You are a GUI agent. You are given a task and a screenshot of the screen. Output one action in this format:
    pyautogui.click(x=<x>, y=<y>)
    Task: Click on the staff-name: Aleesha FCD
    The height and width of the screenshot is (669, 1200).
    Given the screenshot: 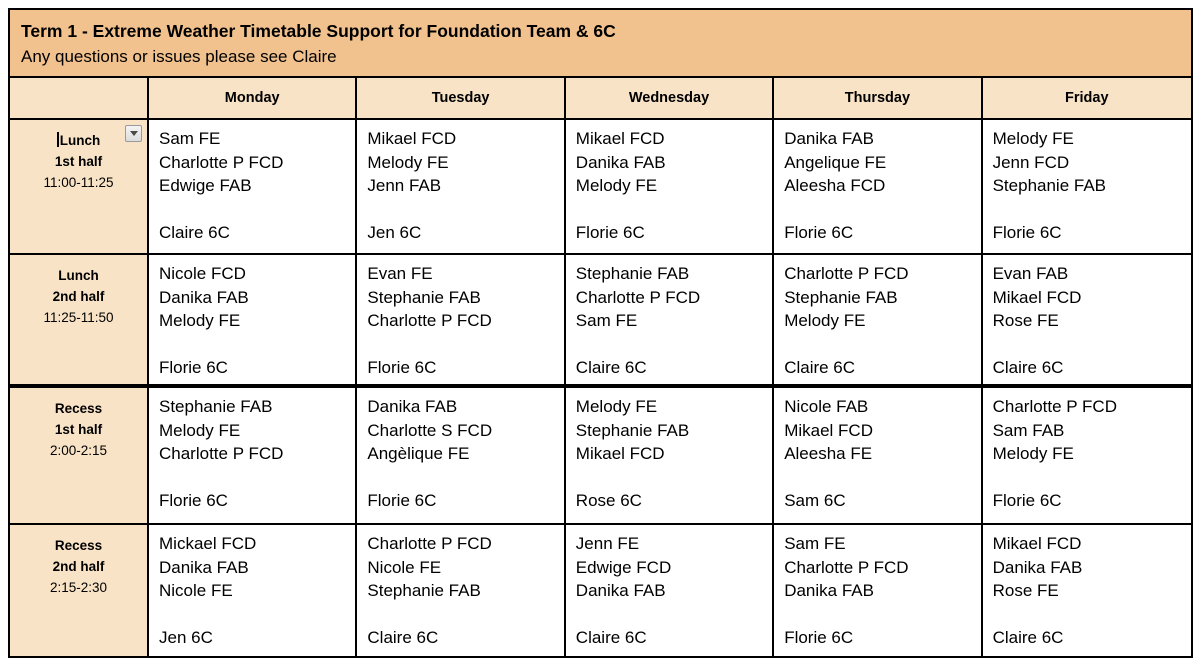 What is the action you would take?
    pyautogui.click(x=835, y=185)
    